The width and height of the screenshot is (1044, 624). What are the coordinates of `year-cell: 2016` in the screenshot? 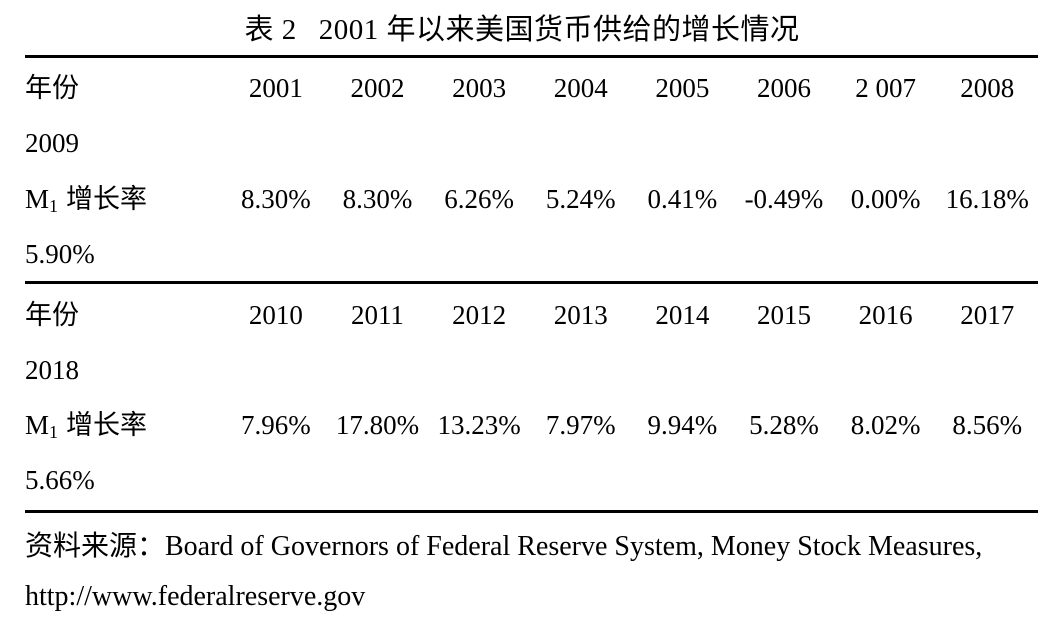 It's located at (885, 315).